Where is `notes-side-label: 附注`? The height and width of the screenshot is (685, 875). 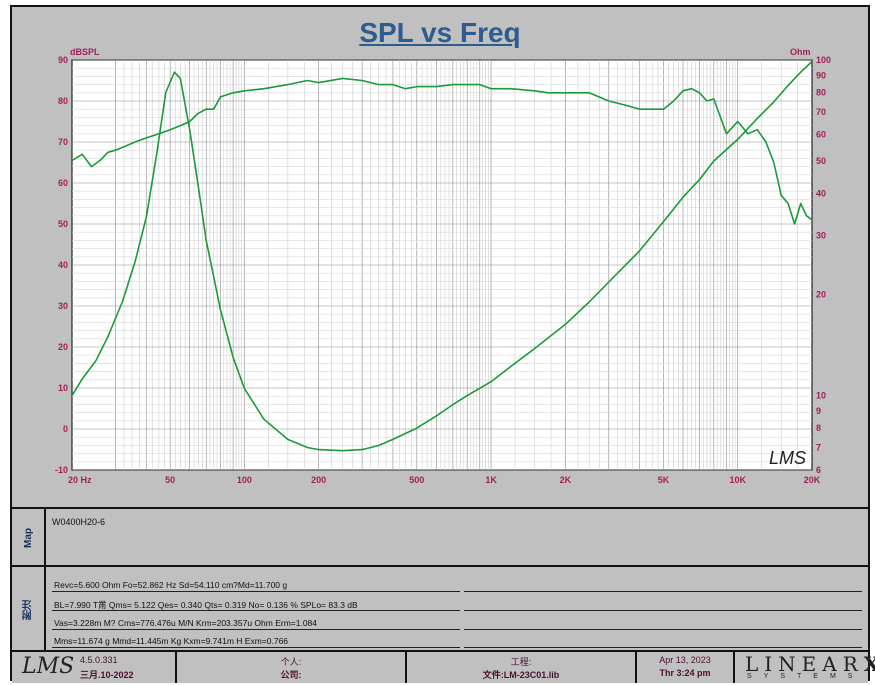
notes-side-label: 附注 is located at coordinates (29, 609).